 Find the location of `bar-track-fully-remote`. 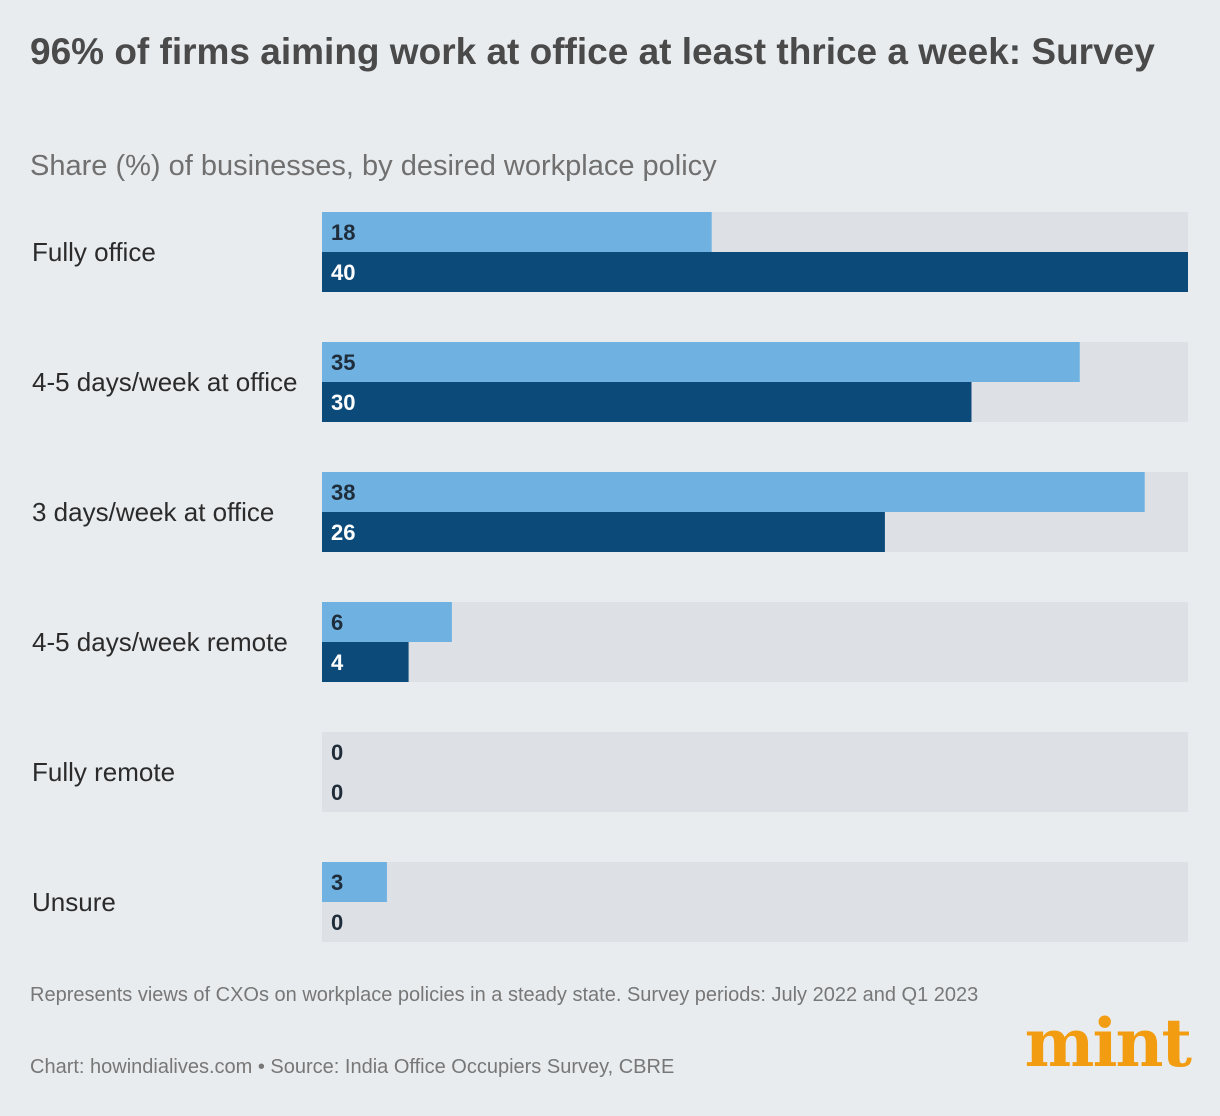

bar-track-fully-remote is located at coordinates (755, 772).